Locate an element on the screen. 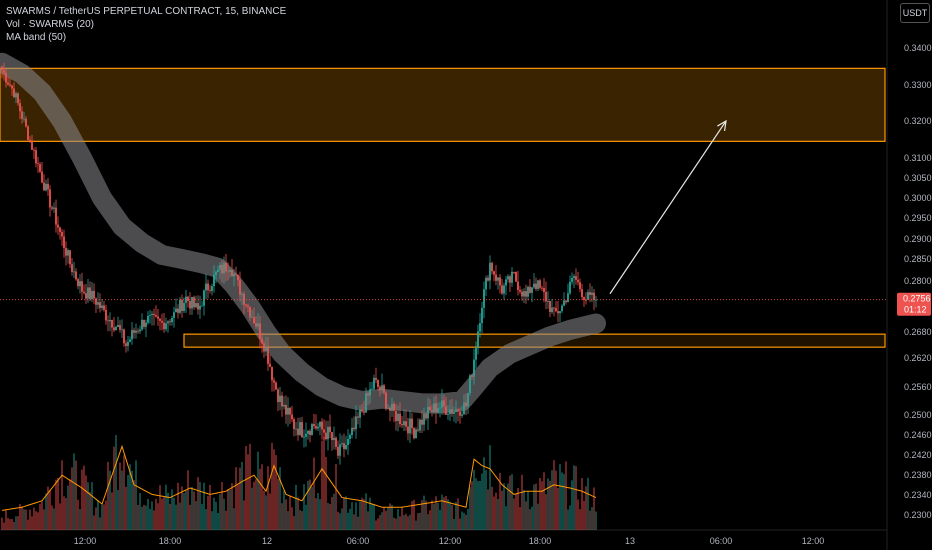  supply-zone is located at coordinates (443, 104).